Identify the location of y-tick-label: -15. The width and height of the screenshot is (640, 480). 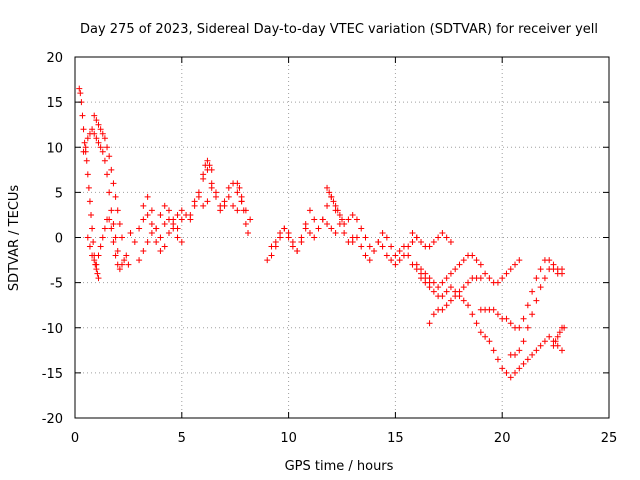
(52, 374).